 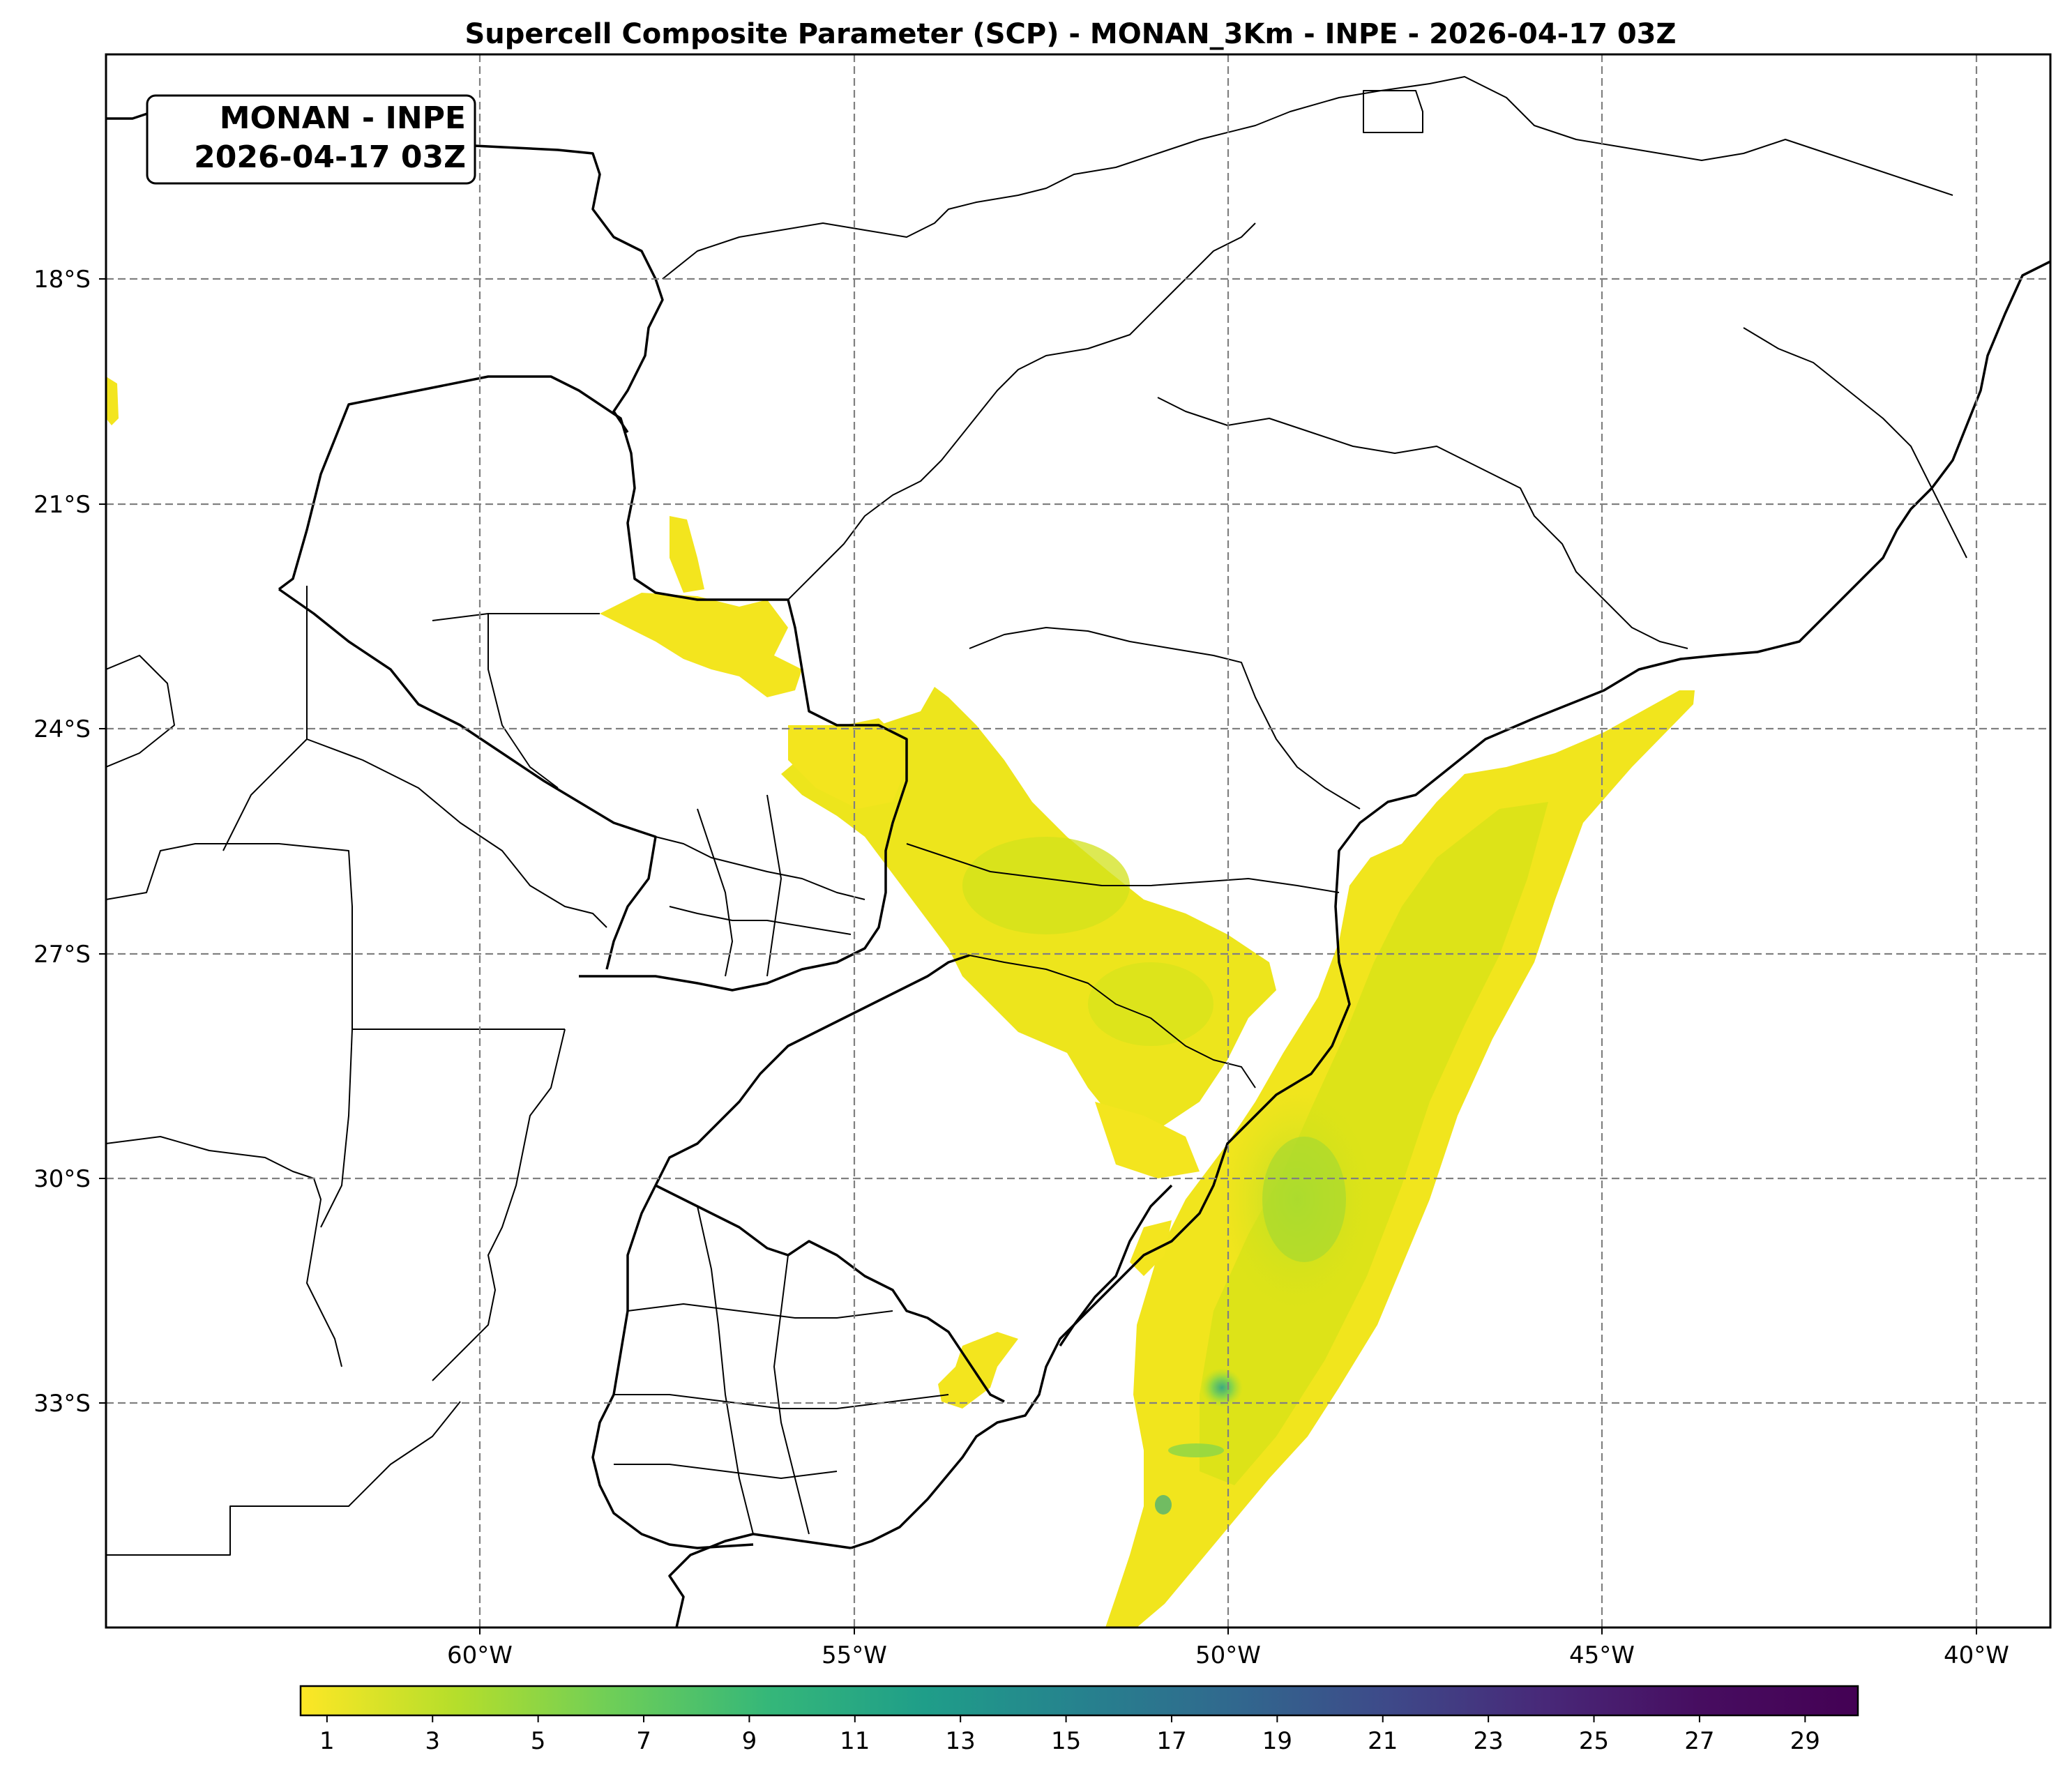 I want to click on coastal-inner-band, so click(x=1374, y=1143).